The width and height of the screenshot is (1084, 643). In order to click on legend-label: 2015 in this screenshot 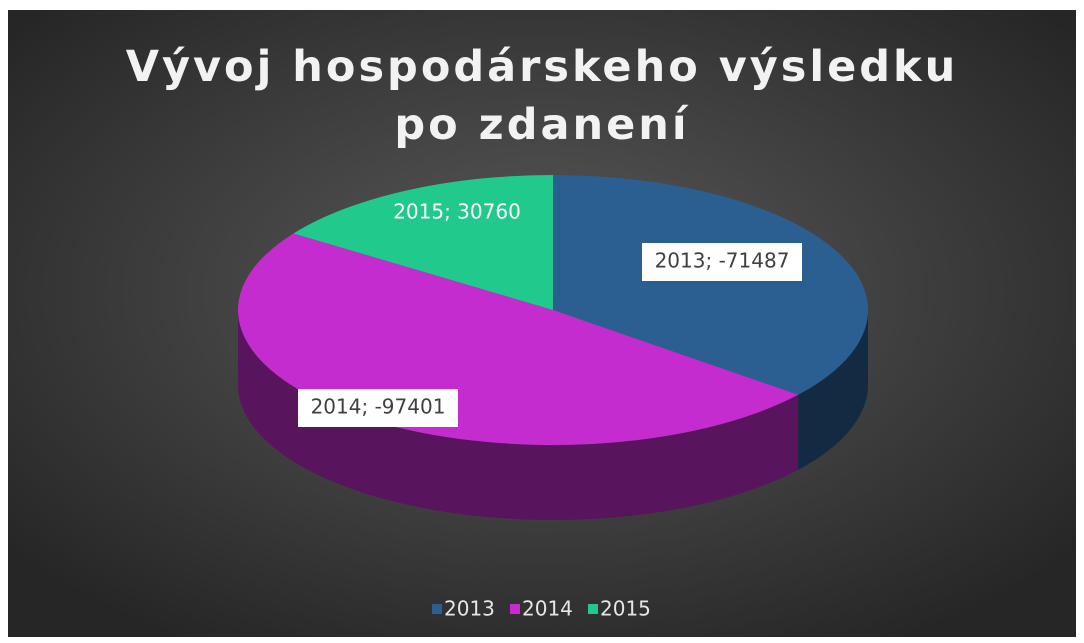, I will do `click(625, 609)`.